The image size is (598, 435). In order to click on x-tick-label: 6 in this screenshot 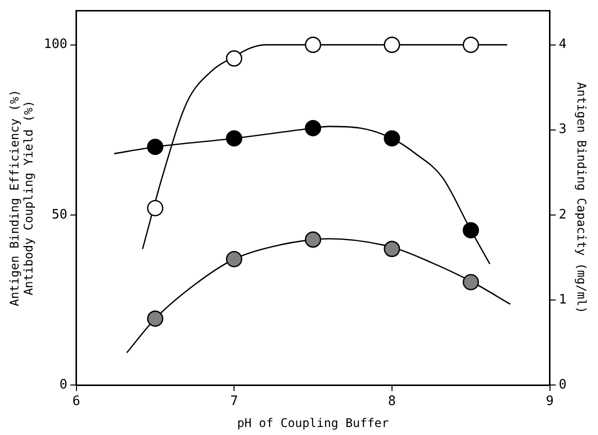, I will do `click(76, 402)`.